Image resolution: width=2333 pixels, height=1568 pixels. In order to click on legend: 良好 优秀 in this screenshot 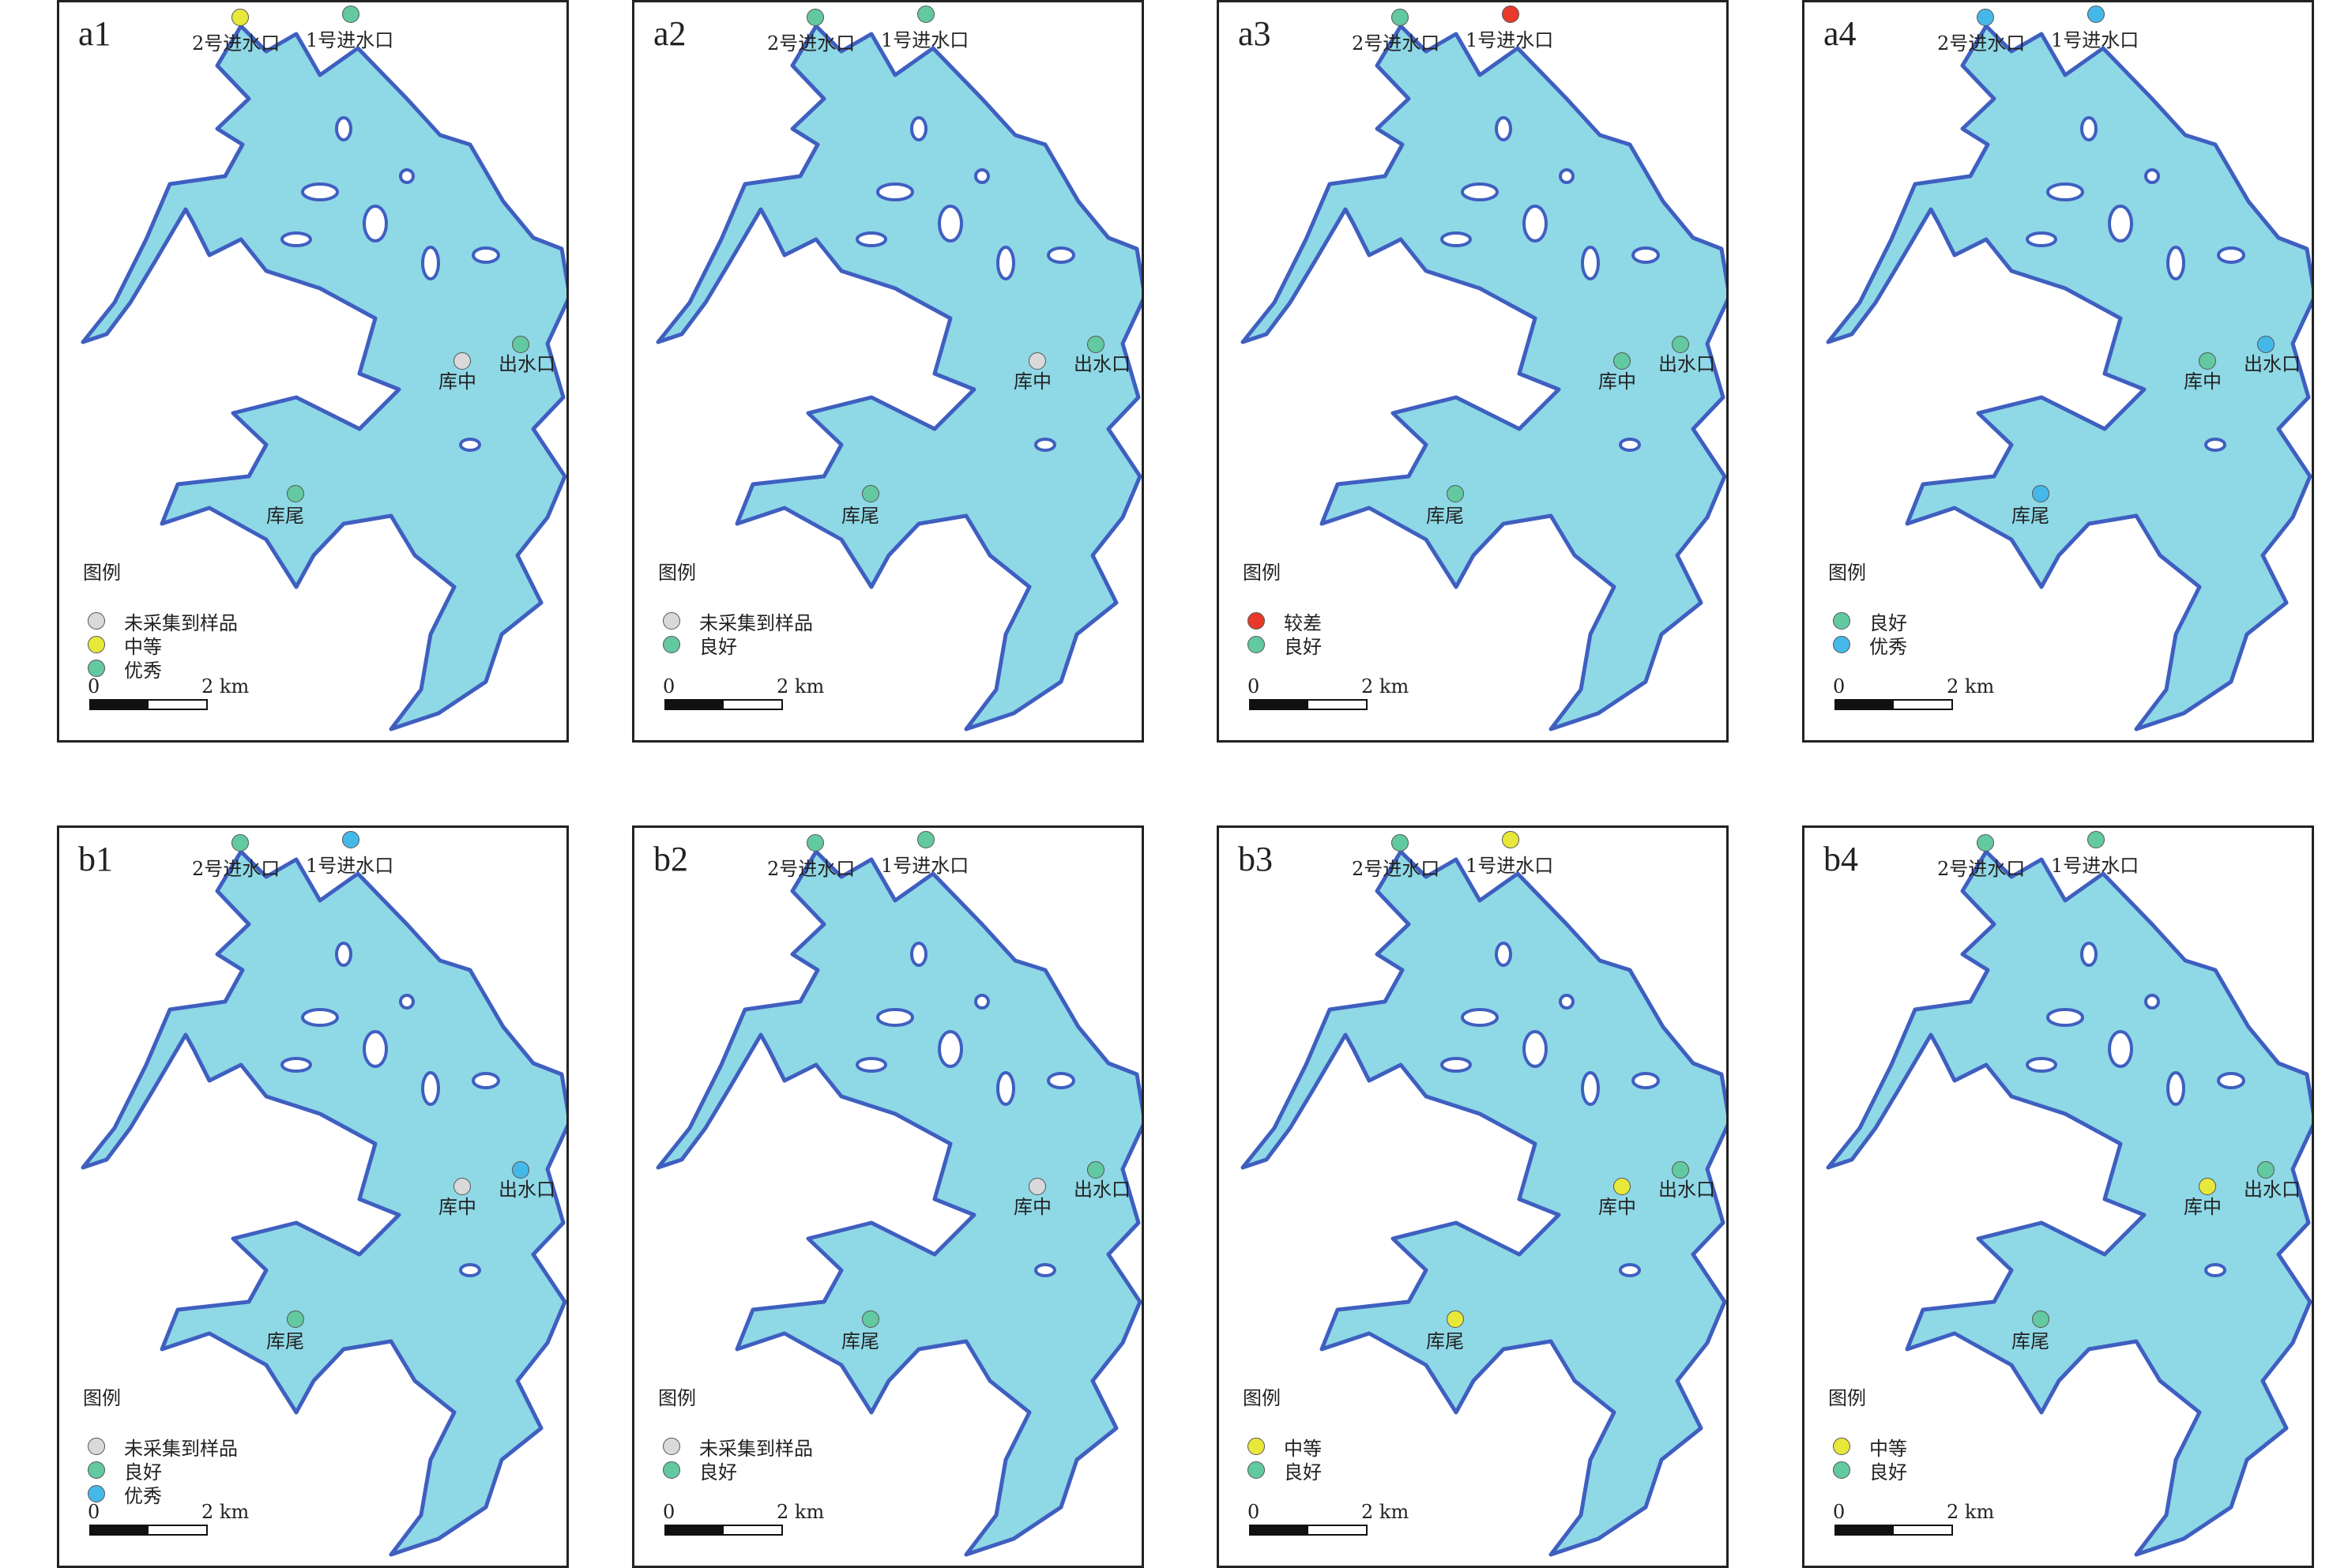, I will do `click(1870, 633)`.